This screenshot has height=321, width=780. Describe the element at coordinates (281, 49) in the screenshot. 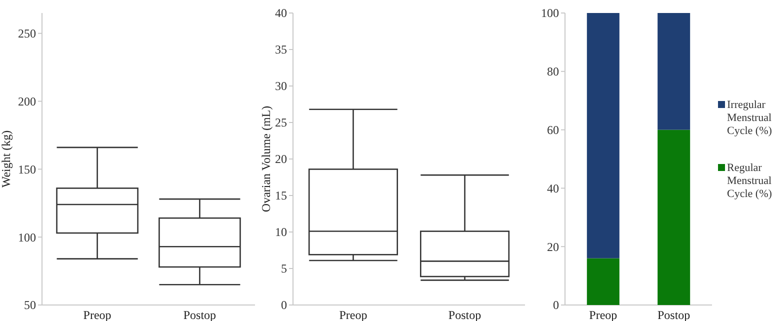

I see `y-tick-label: 35` at that location.